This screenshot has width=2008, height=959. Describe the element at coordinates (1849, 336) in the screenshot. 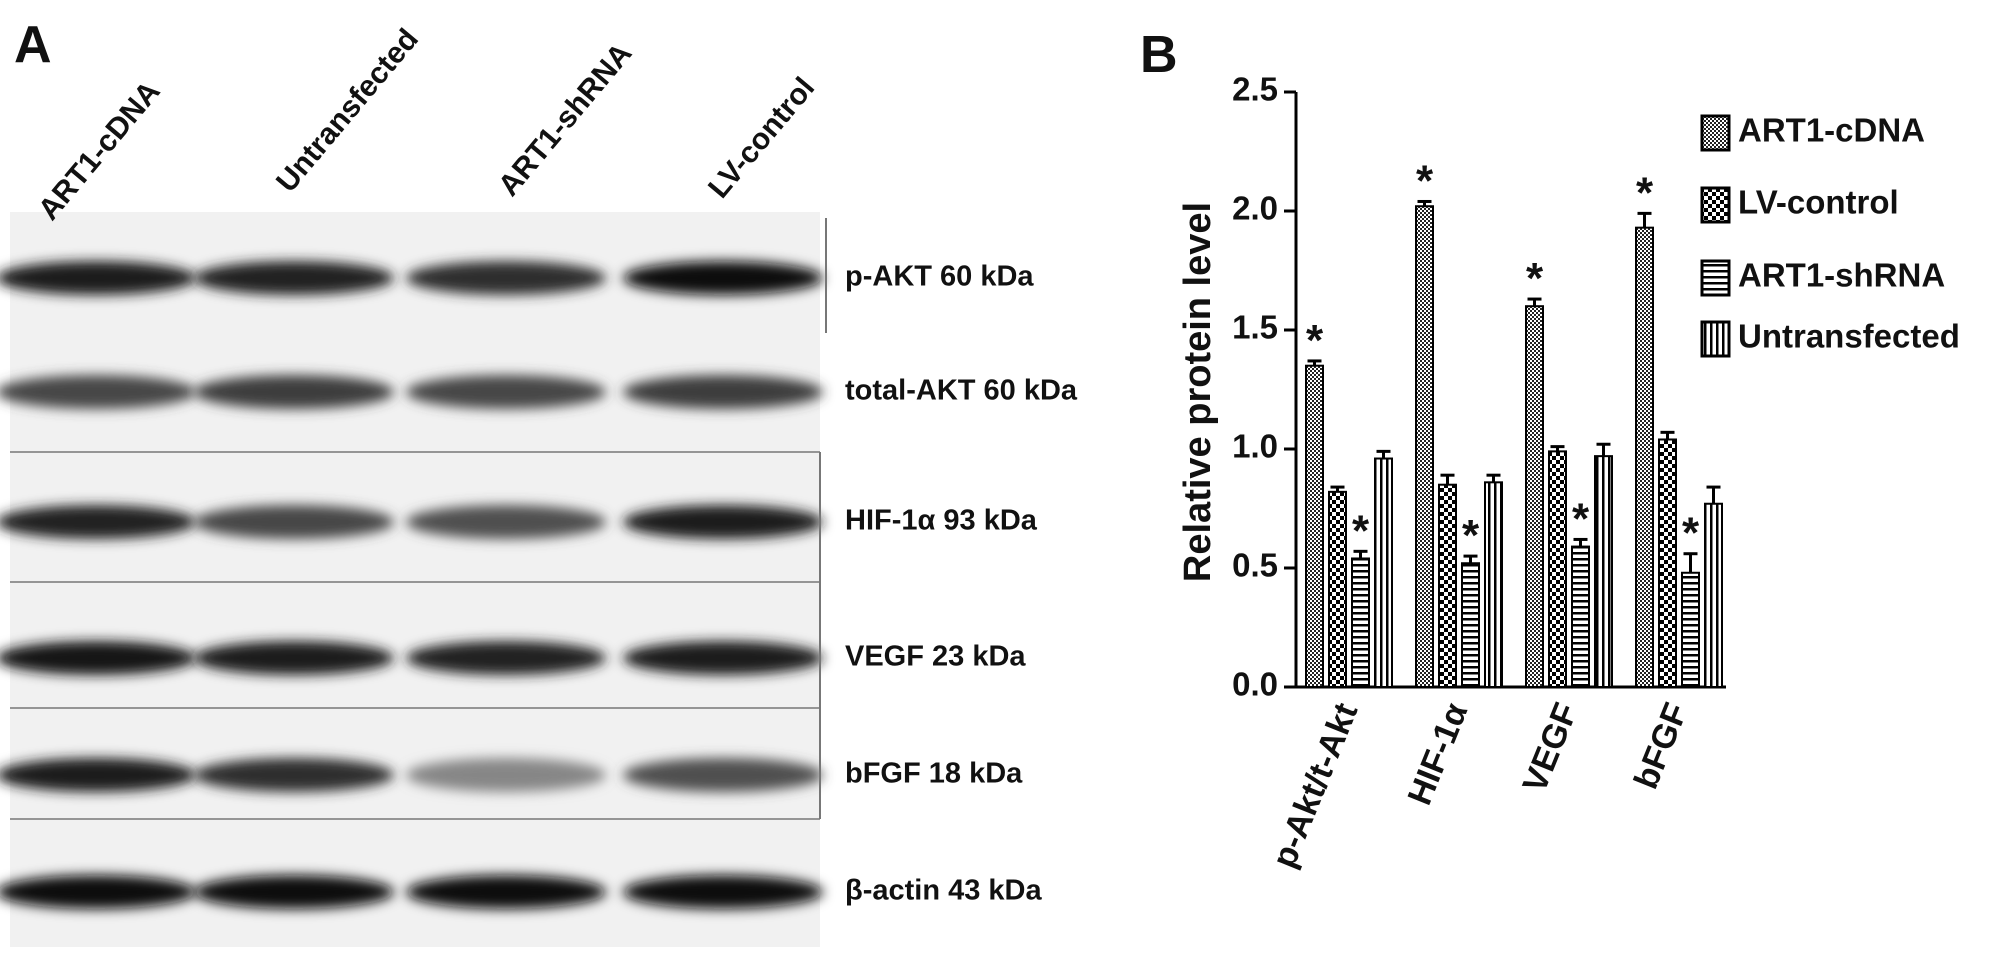

I see `legend-label: Untransfected` at that location.